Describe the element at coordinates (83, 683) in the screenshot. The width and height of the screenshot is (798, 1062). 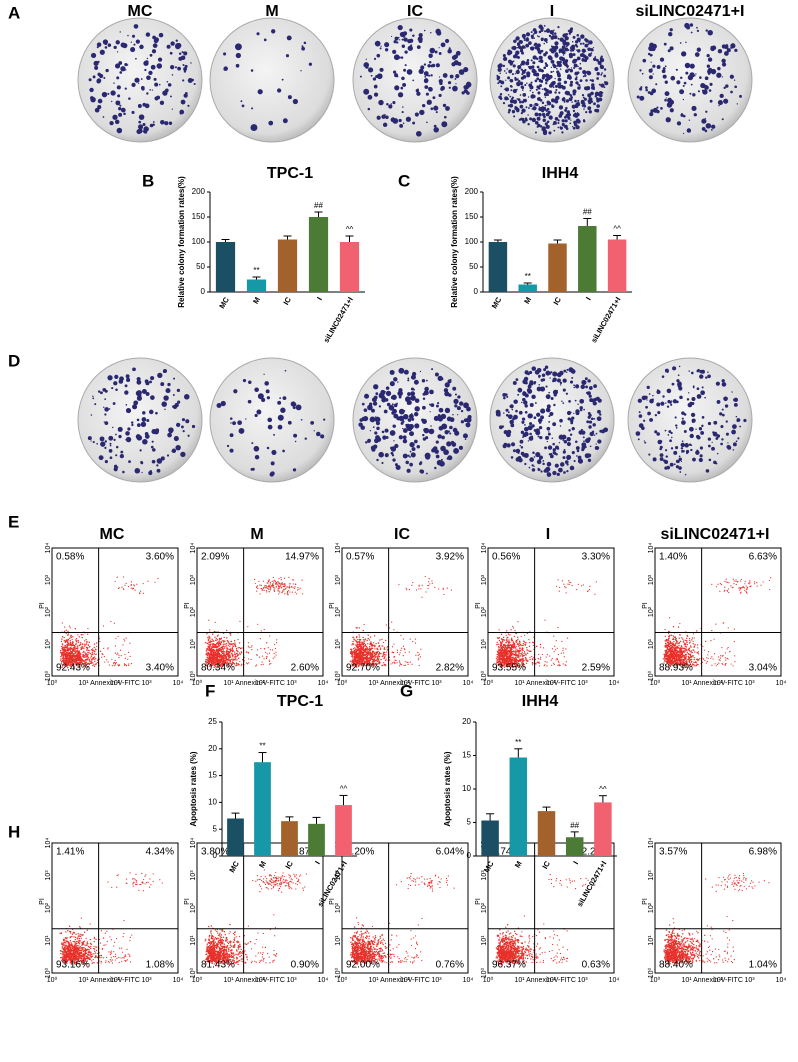
I see `x-tick-label: 10¹` at that location.